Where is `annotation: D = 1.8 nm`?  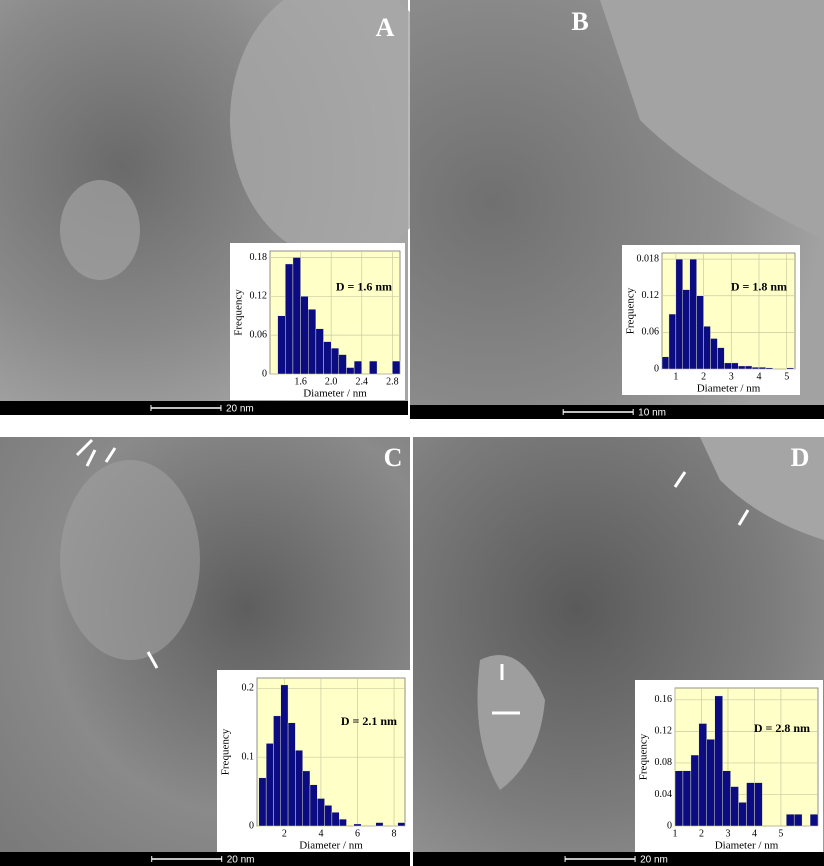
annotation: D = 1.8 nm is located at coordinates (759, 287).